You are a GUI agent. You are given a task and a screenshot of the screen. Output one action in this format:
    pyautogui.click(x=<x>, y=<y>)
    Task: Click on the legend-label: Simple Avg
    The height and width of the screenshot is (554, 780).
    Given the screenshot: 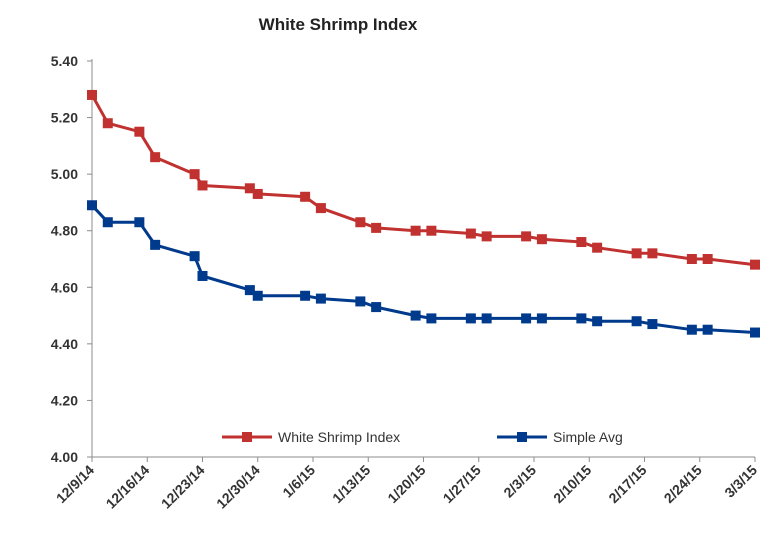 What is the action you would take?
    pyautogui.click(x=588, y=437)
    